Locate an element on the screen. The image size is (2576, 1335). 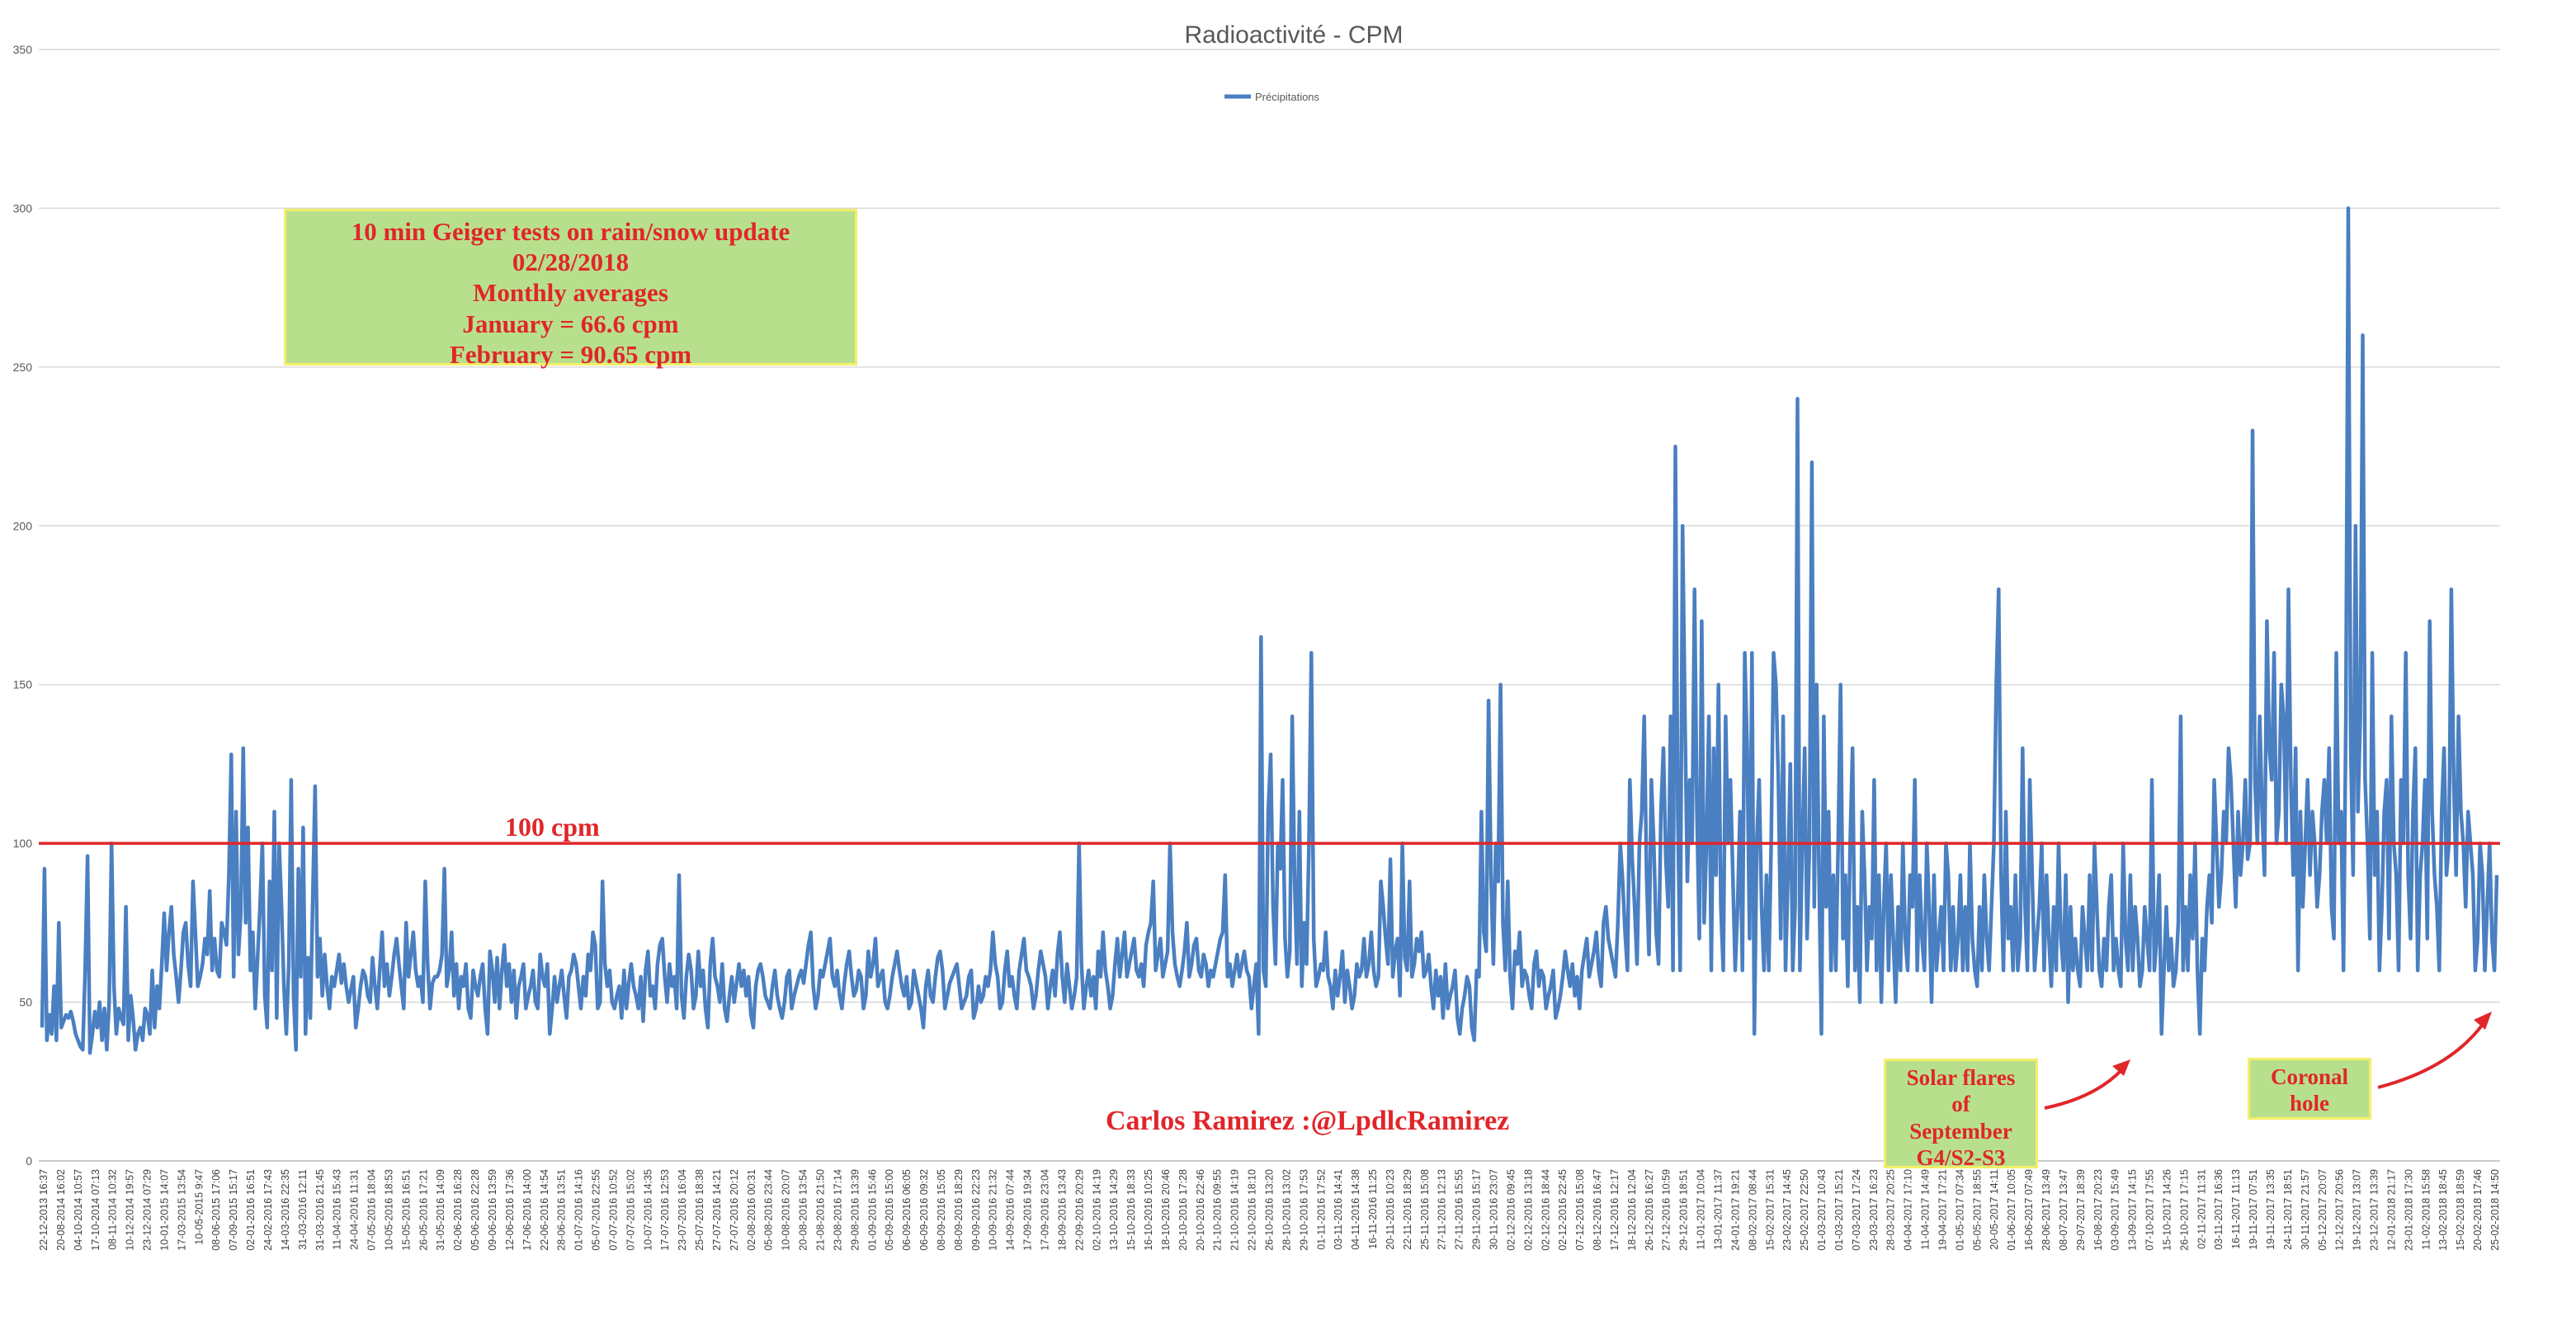
x-tick-label: 13-01-2017 11:37 is located at coordinates (1718, 1209).